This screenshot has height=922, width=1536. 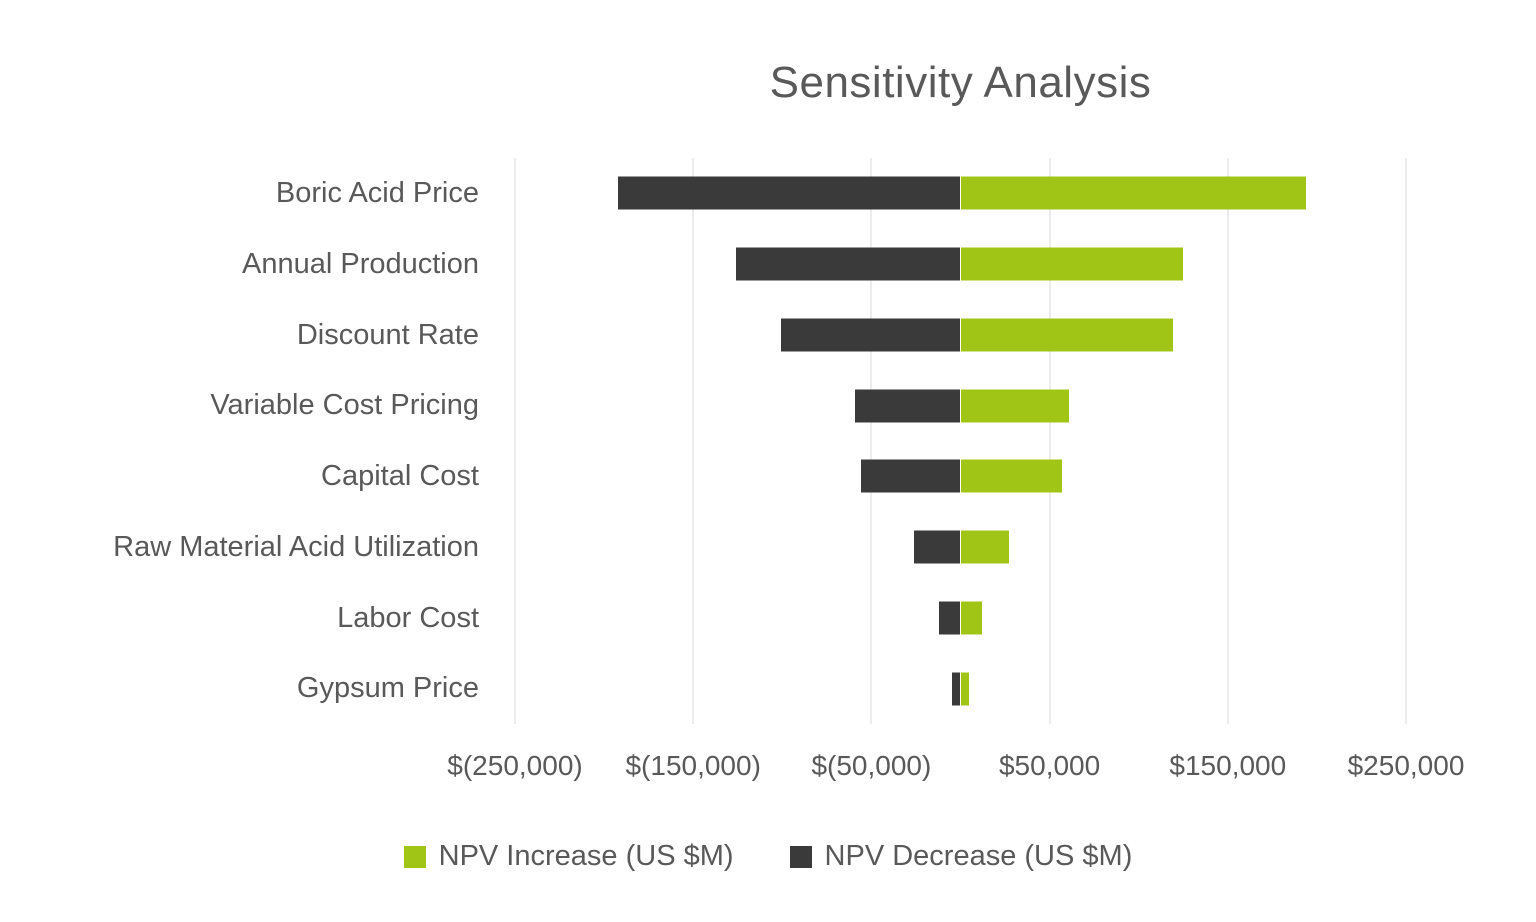 I want to click on legend-label: NPV Increase (US $M), so click(x=586, y=856).